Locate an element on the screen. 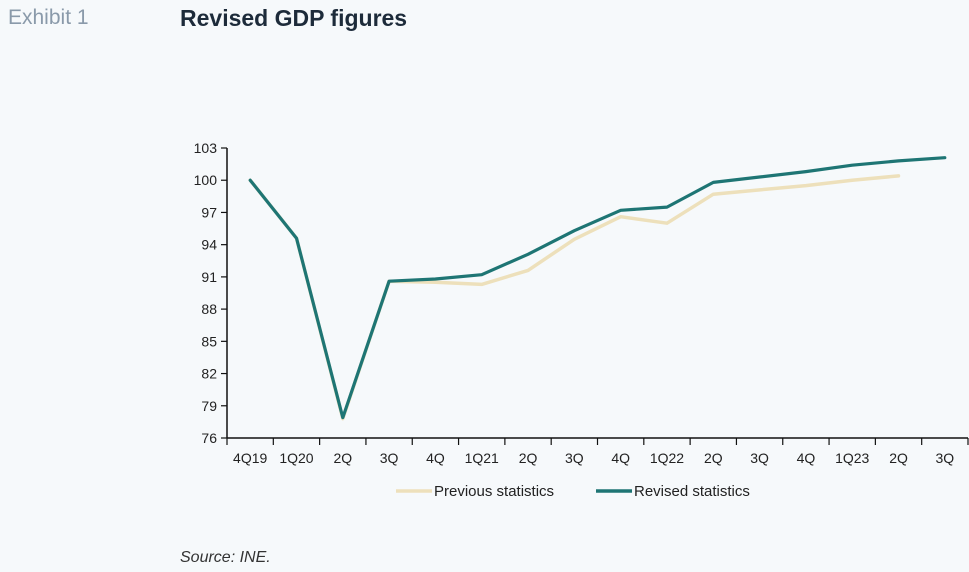 Image resolution: width=969 pixels, height=572 pixels. y-axis: 76 79 82 85 88 91 94 97 100 103 is located at coordinates (211, 293).